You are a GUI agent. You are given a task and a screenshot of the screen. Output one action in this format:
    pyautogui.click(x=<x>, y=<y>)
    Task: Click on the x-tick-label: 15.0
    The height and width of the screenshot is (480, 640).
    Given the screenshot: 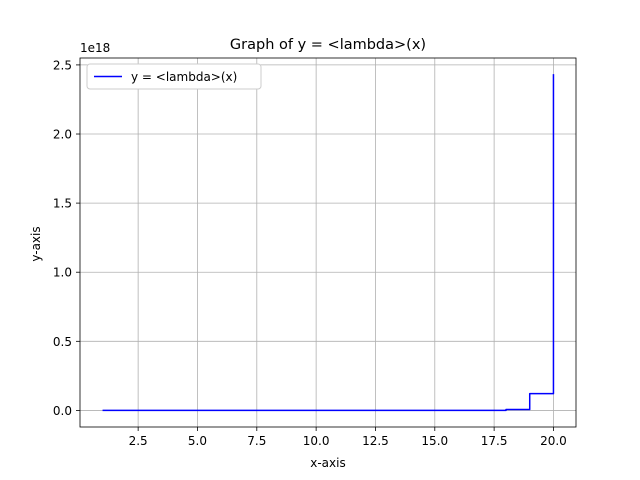 What is the action you would take?
    pyautogui.click(x=434, y=441)
    